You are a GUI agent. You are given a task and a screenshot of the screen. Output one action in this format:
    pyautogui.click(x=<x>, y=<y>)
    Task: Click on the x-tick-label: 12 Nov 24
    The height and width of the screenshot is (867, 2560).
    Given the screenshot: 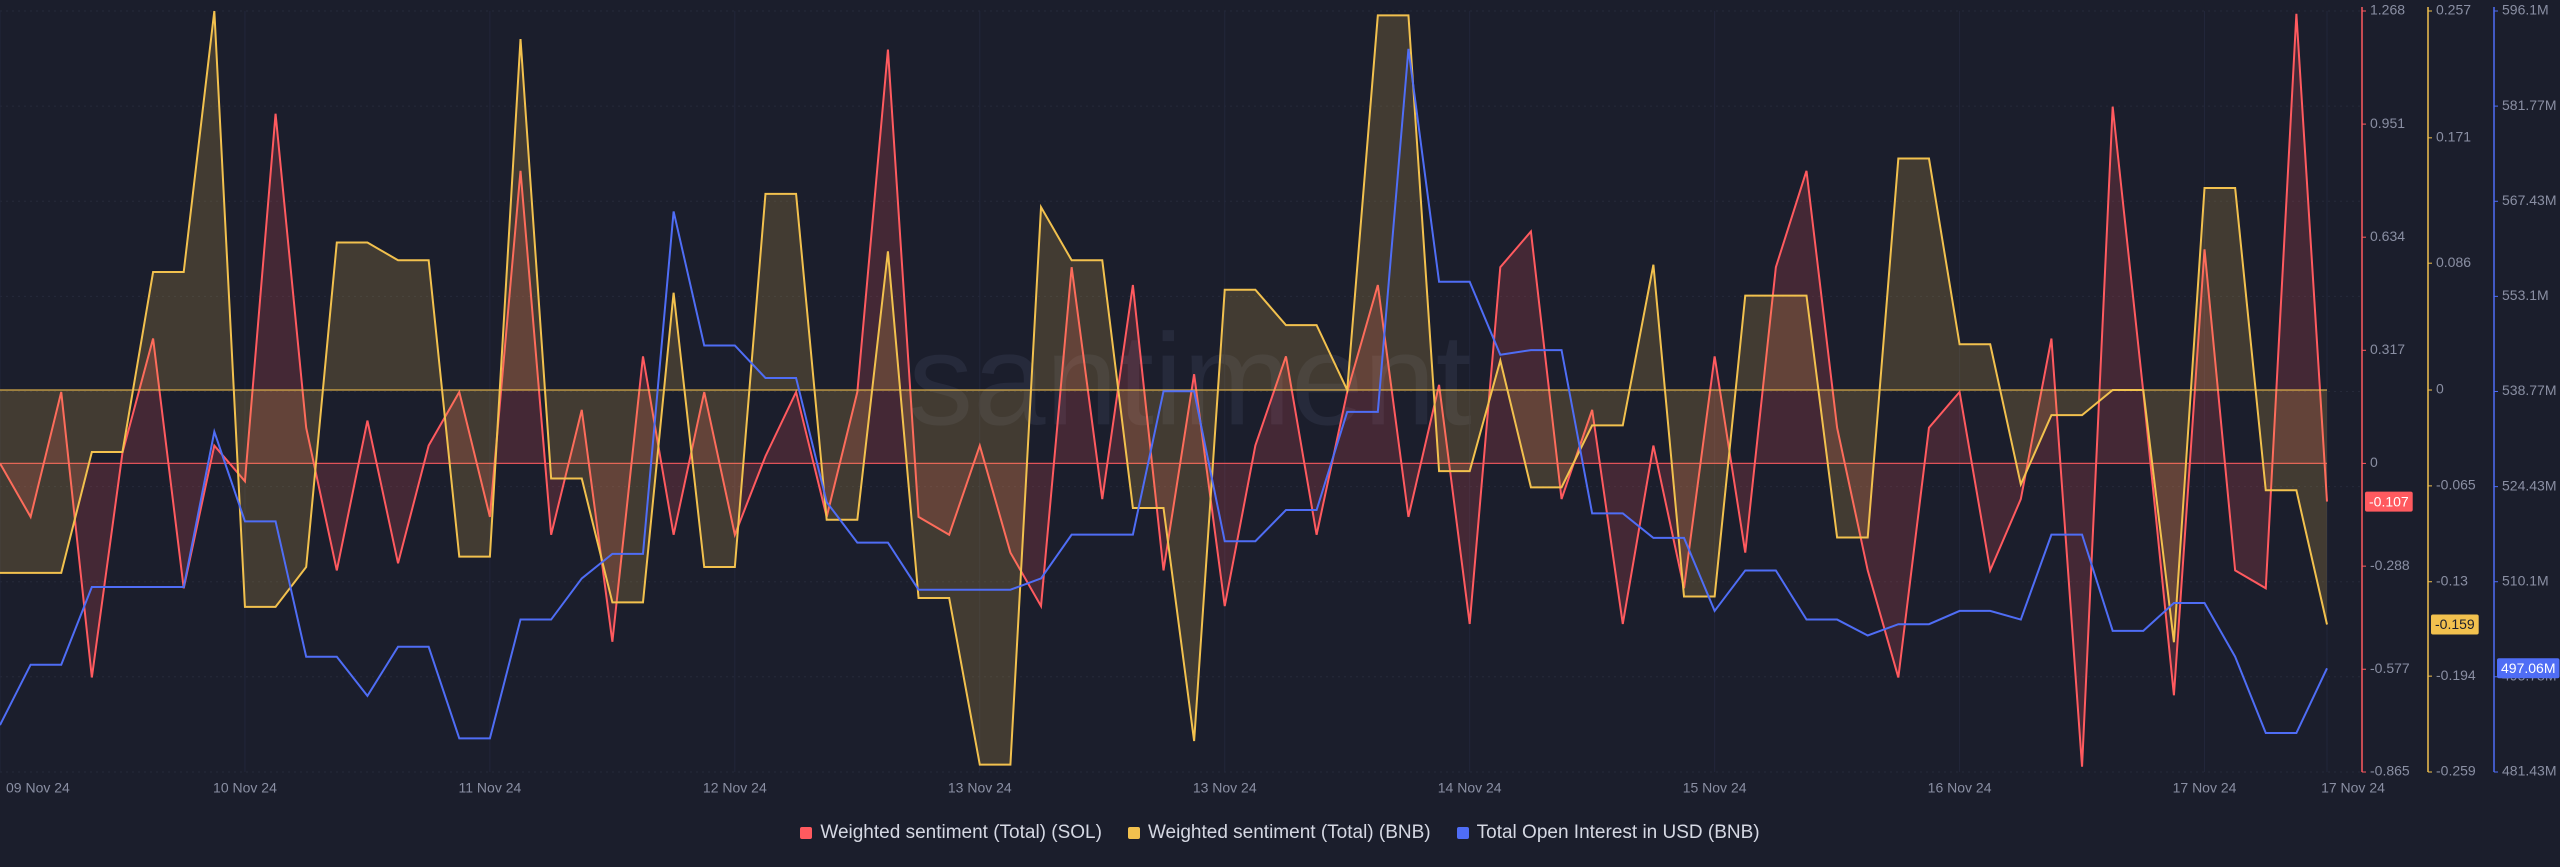 What is the action you would take?
    pyautogui.click(x=735, y=788)
    